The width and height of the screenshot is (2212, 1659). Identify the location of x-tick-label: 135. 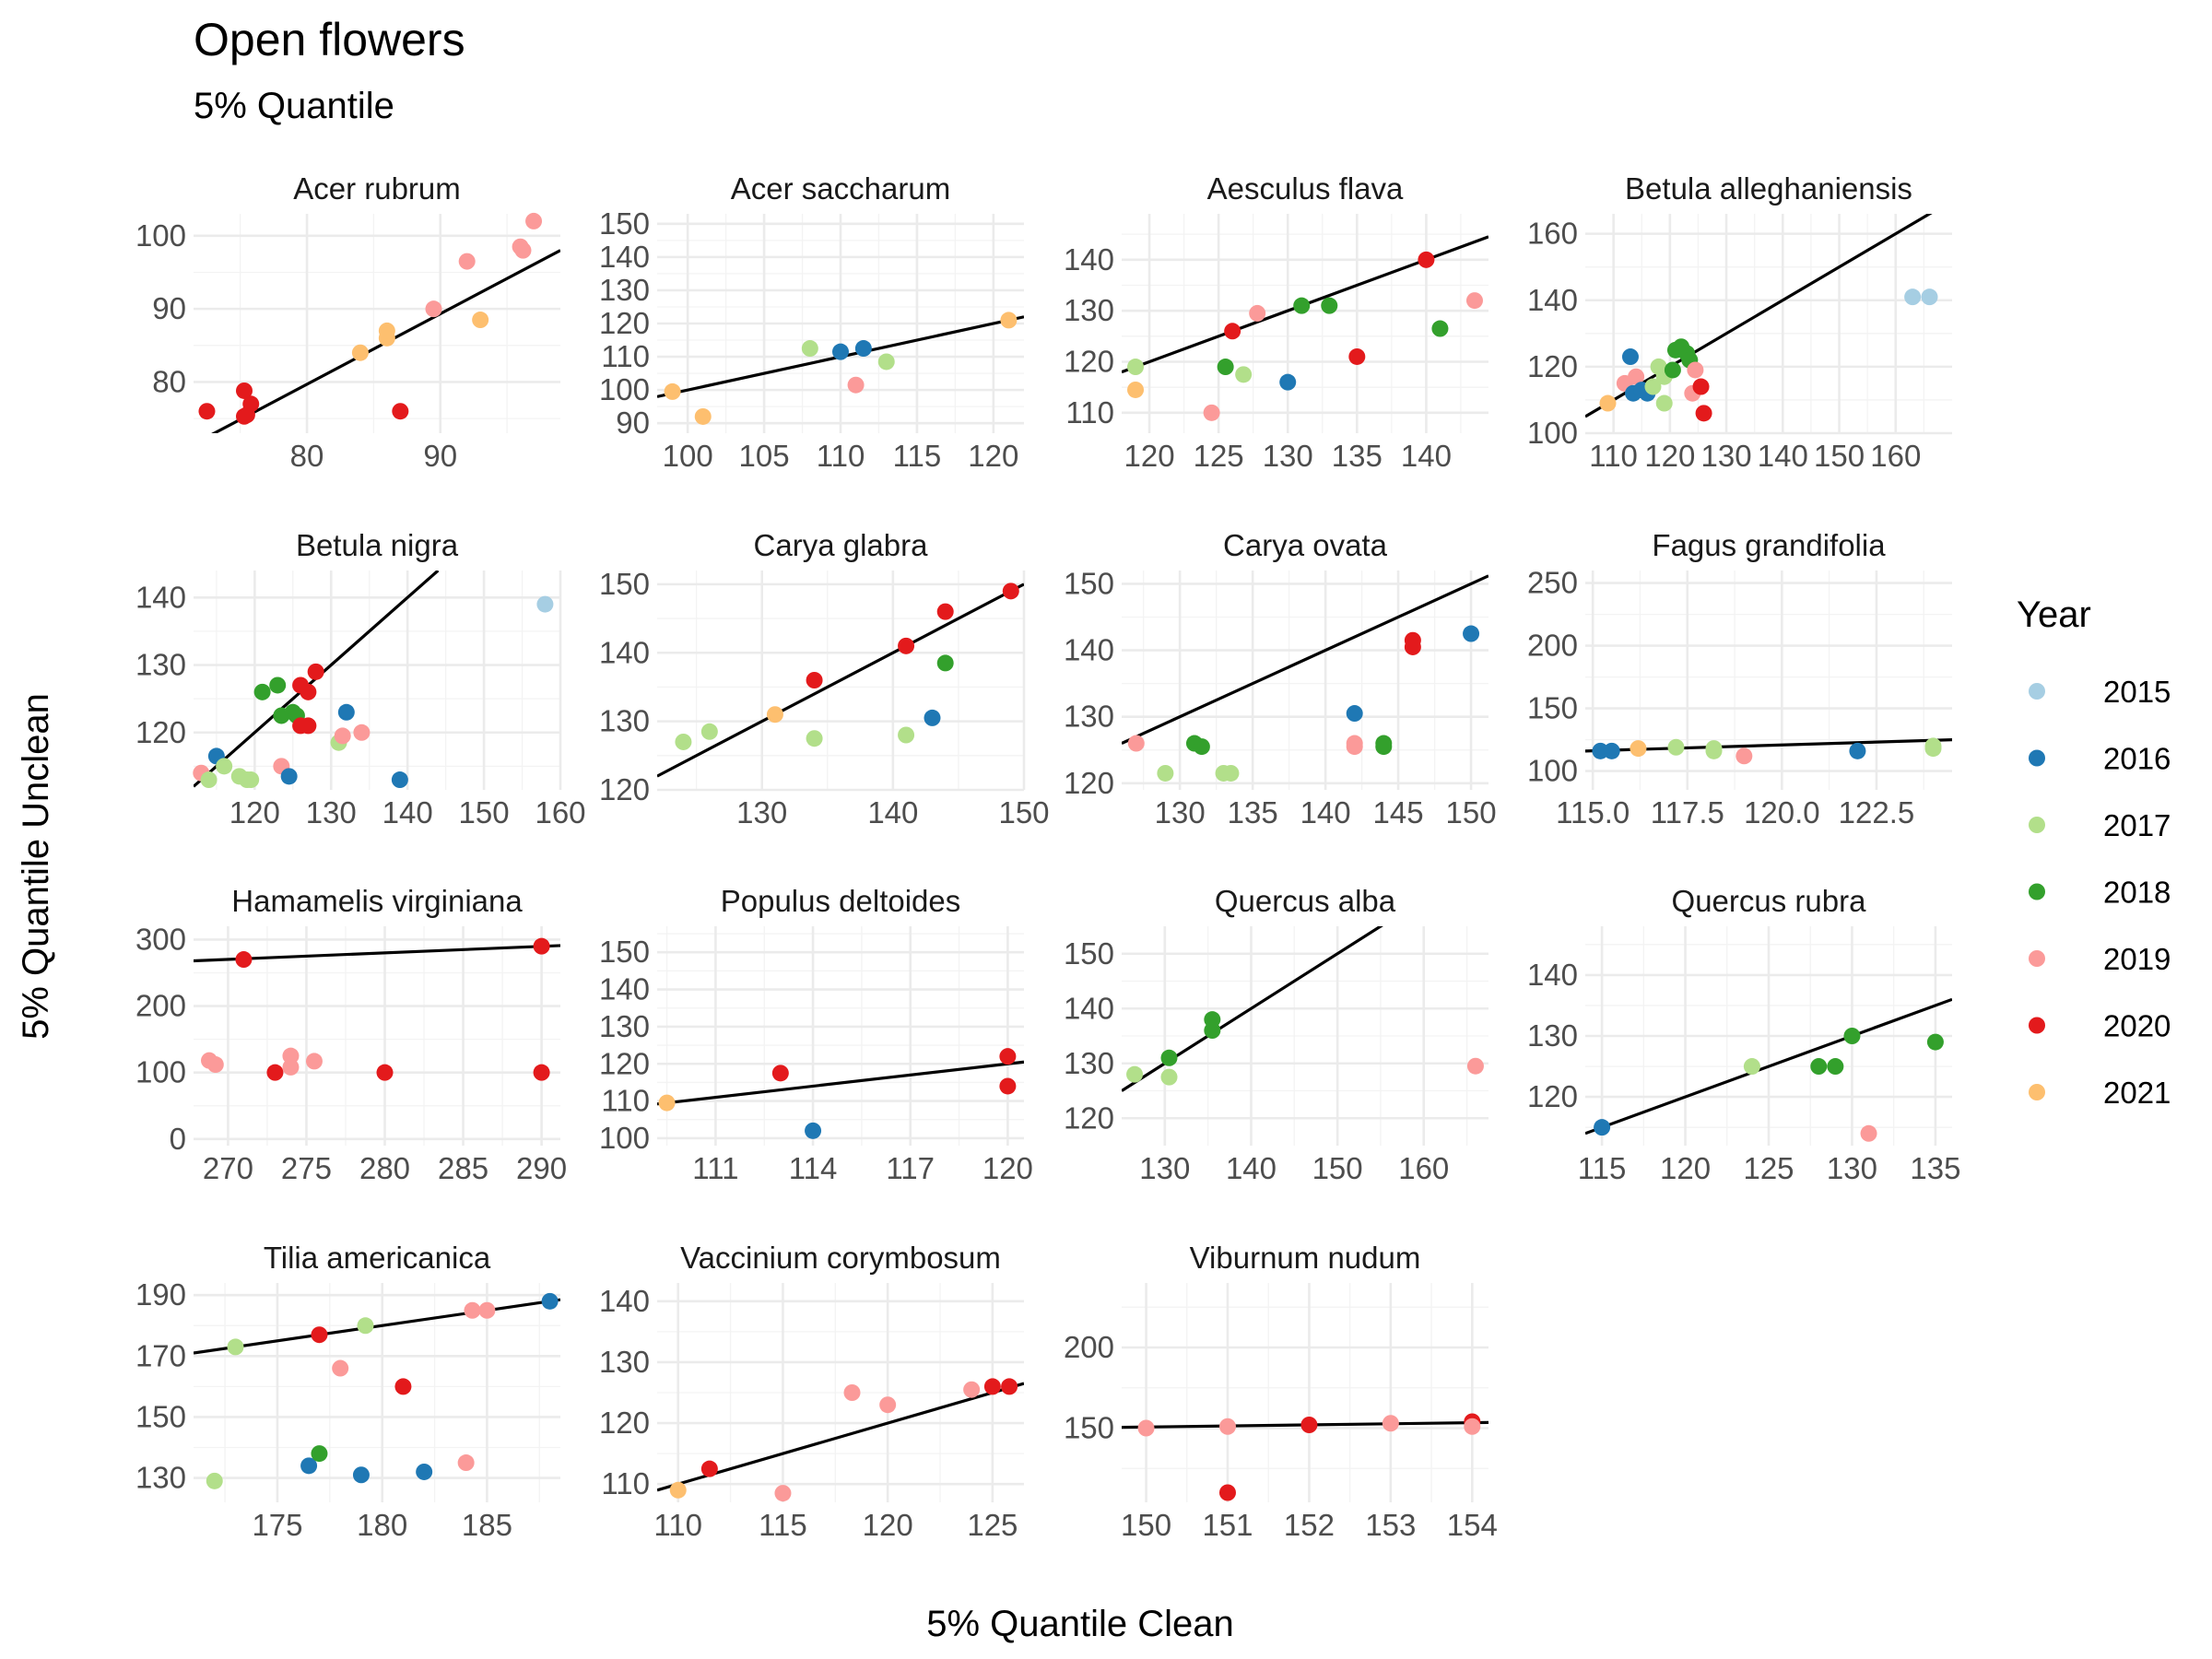
(1253, 812).